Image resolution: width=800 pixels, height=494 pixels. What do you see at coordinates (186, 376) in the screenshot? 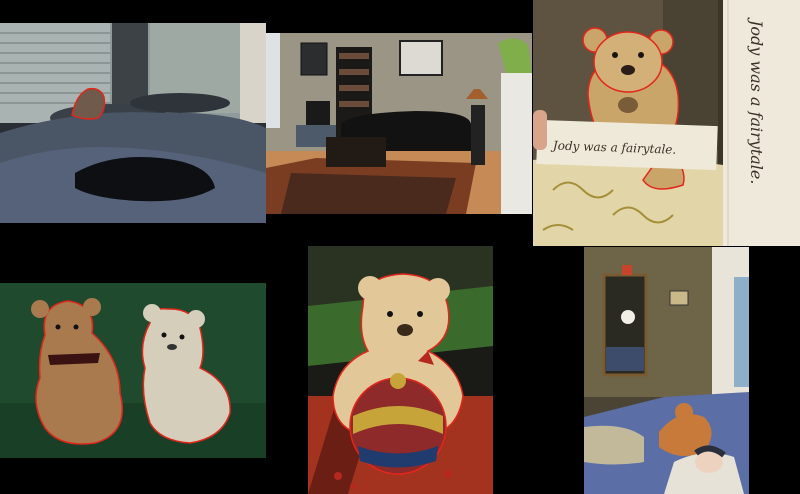
I see `bear-outline-white` at bounding box center [186, 376].